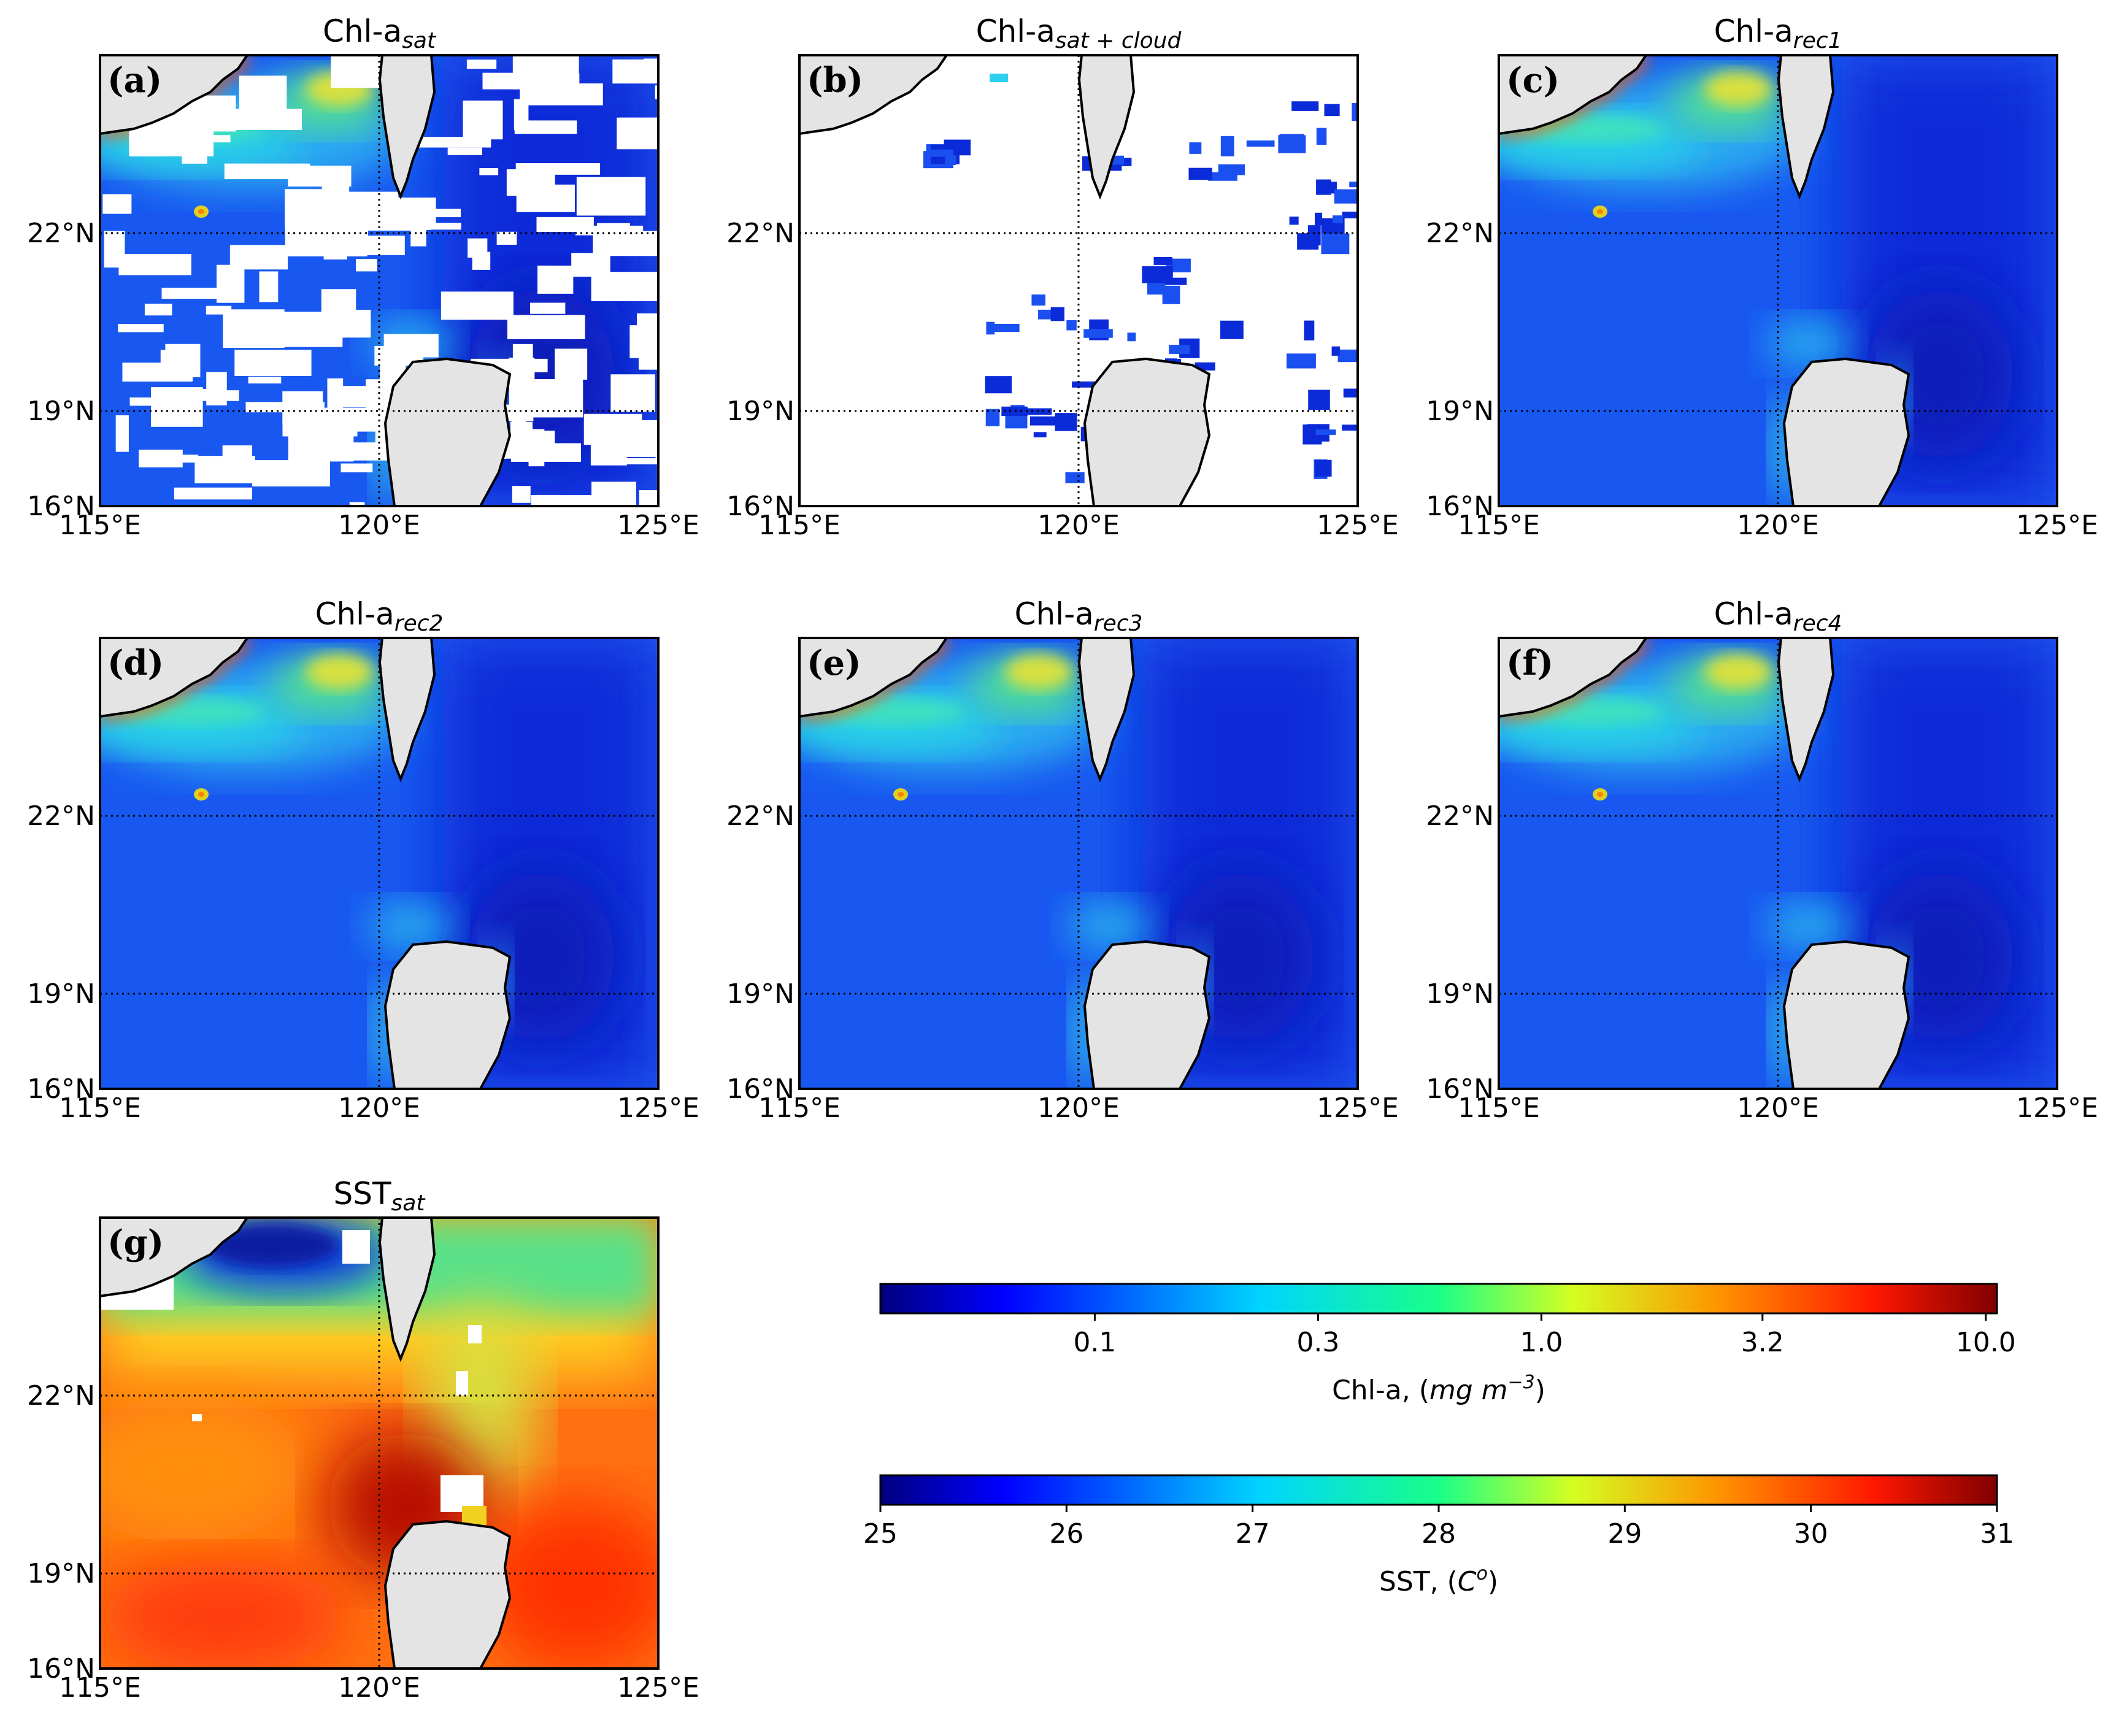 This screenshot has width=2116, height=1736. I want to click on colorbar-tick-label: 28, so click(1439, 1534).